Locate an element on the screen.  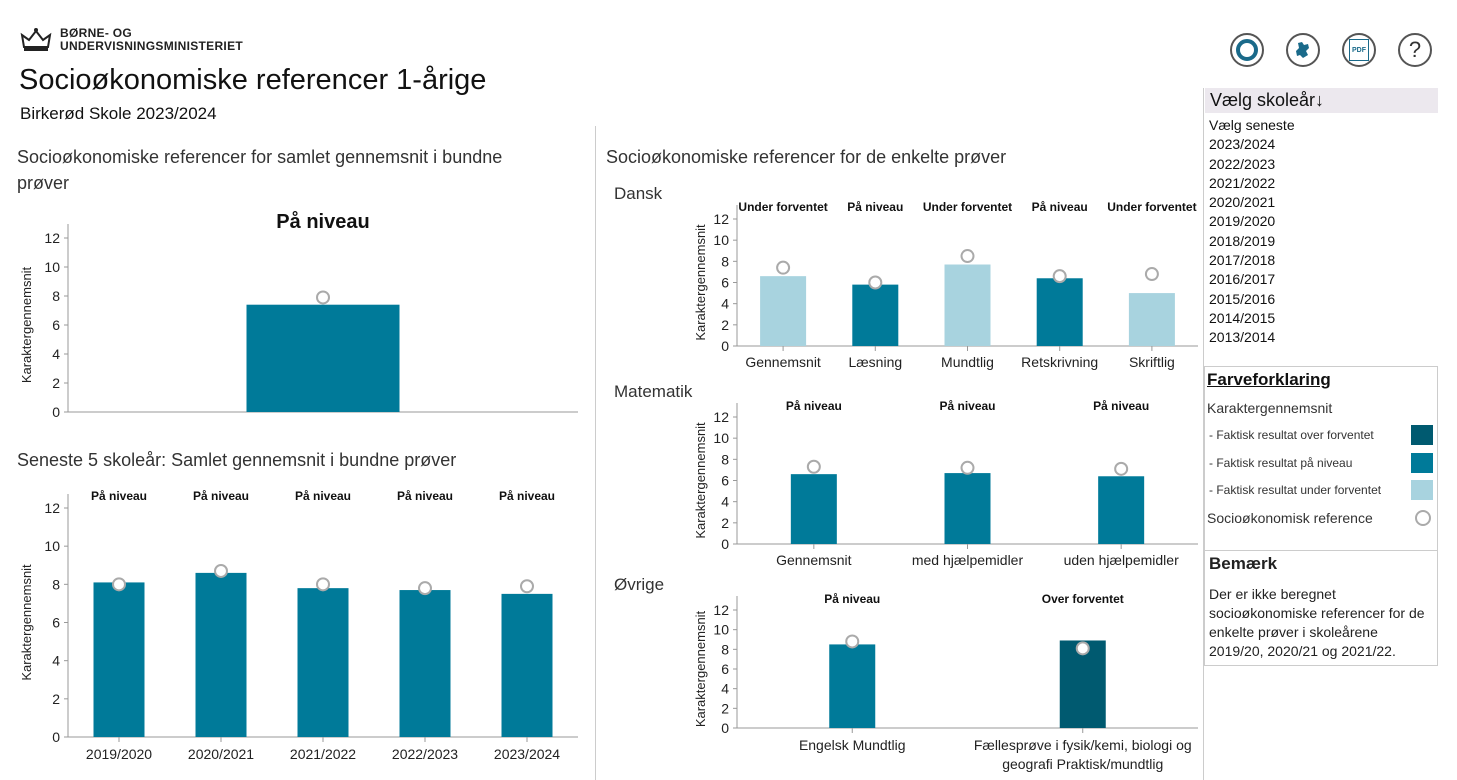
map-icon is located at coordinates (1303, 50).